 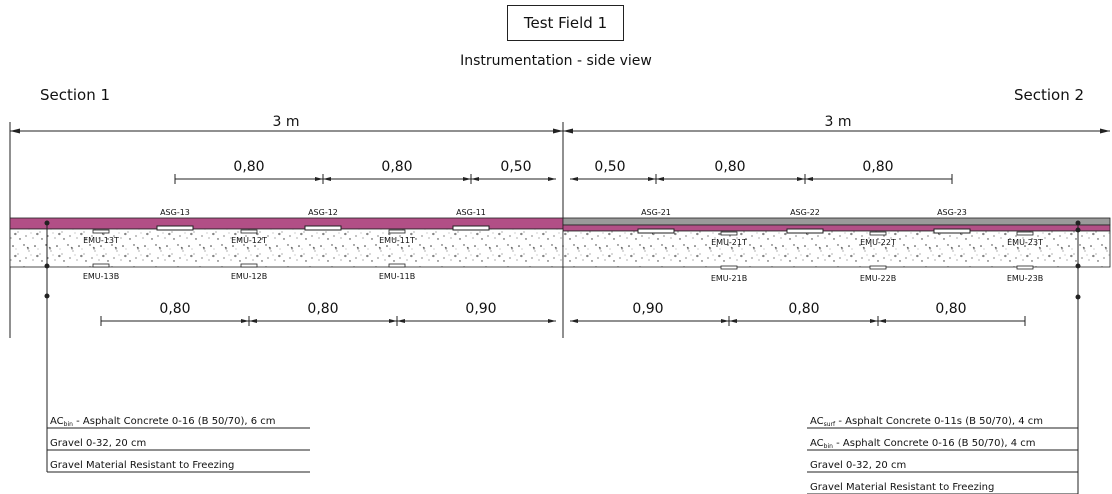 I want to click on top-dim-left-2: 0,80, so click(x=396, y=167).